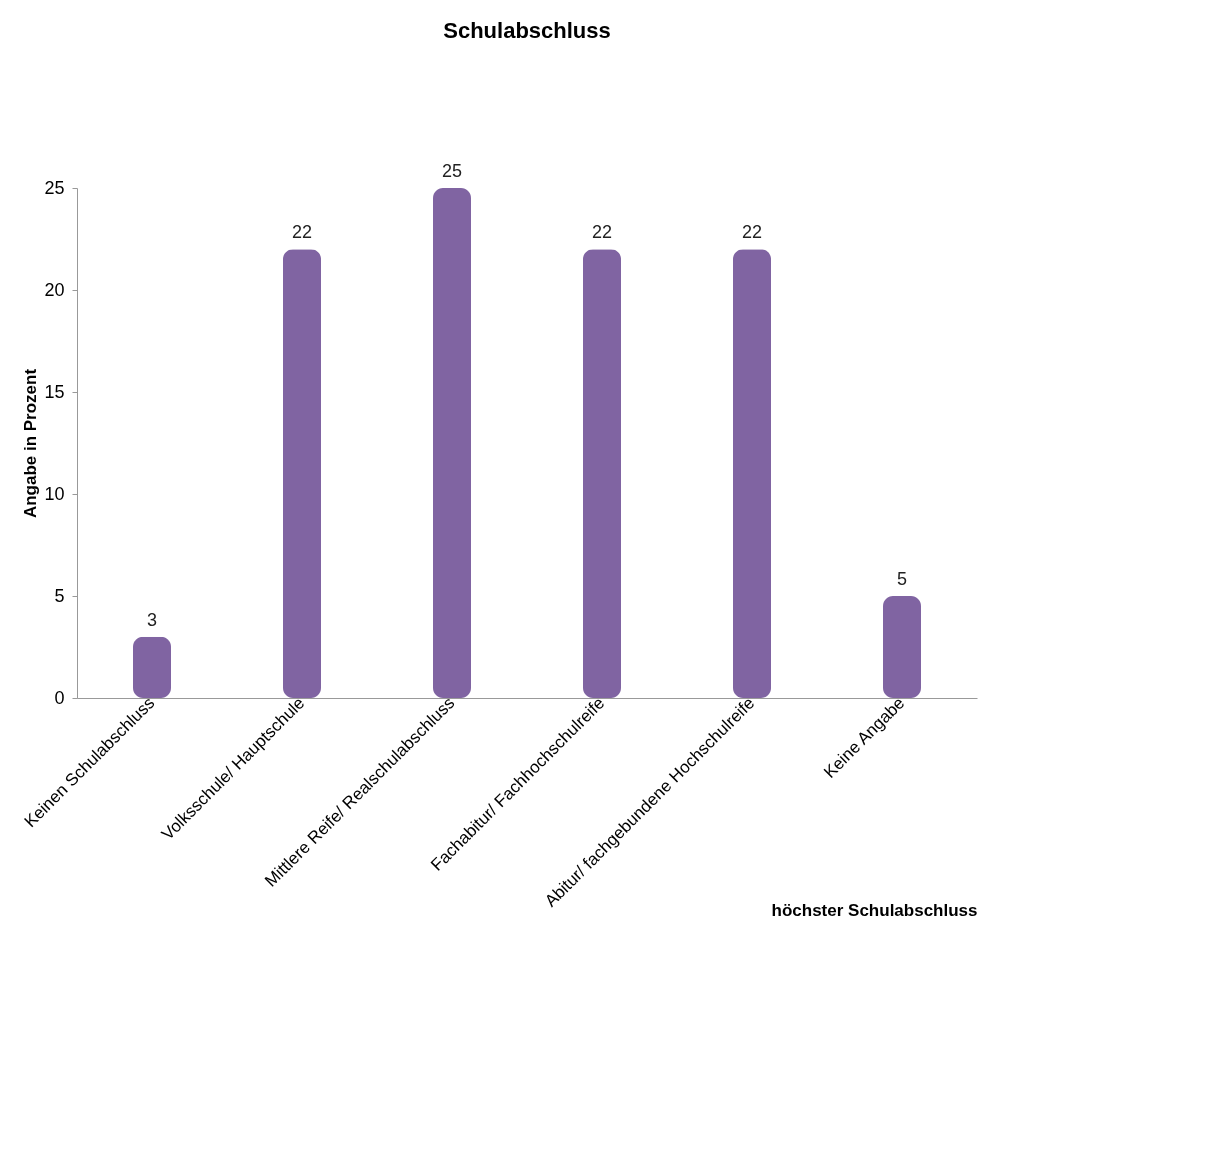 The image size is (1212, 1171). Describe the element at coordinates (31, 443) in the screenshot. I see `y-axis-title: Angabe in Prozent` at that location.